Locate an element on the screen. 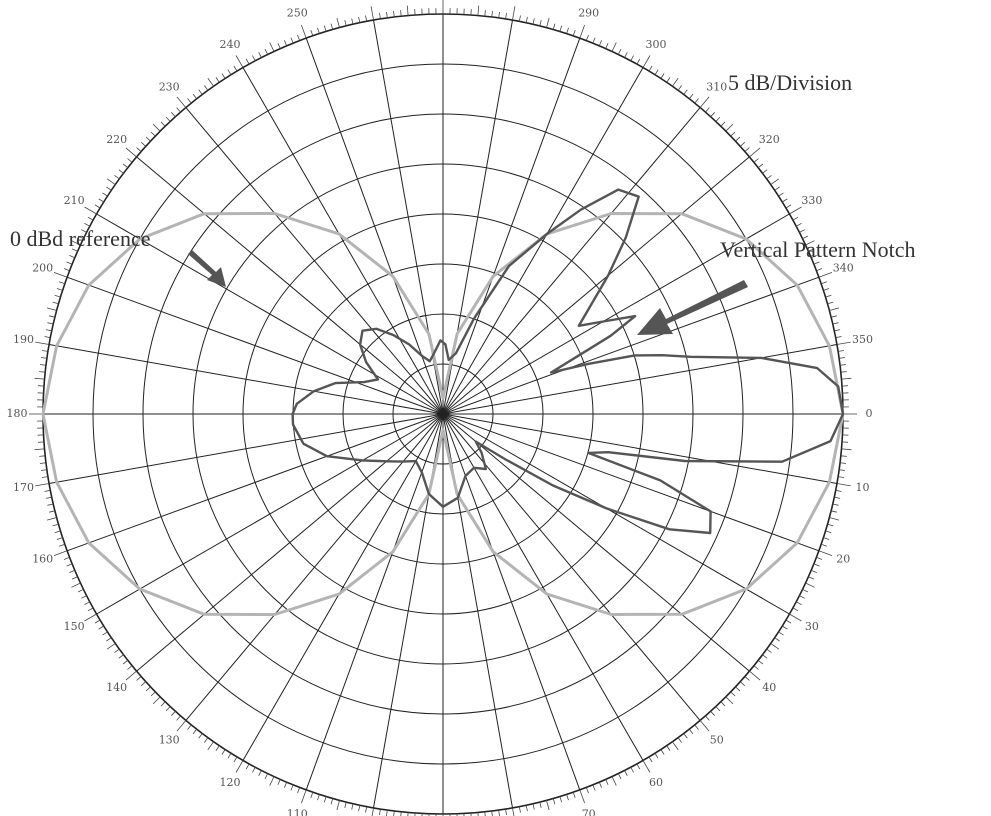 Image resolution: width=991 pixels, height=816 pixels. angle-label: 220 is located at coordinates (116, 139).